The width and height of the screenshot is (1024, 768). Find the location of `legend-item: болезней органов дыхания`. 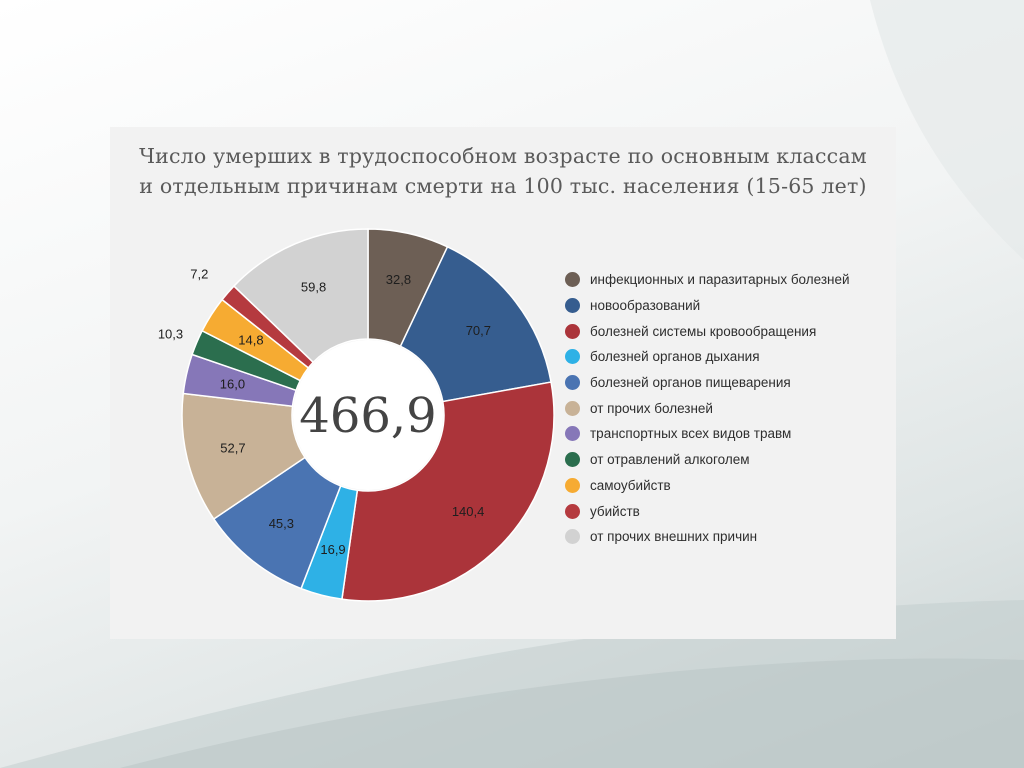

legend-item: болезней органов дыхания is located at coordinates (725, 357).